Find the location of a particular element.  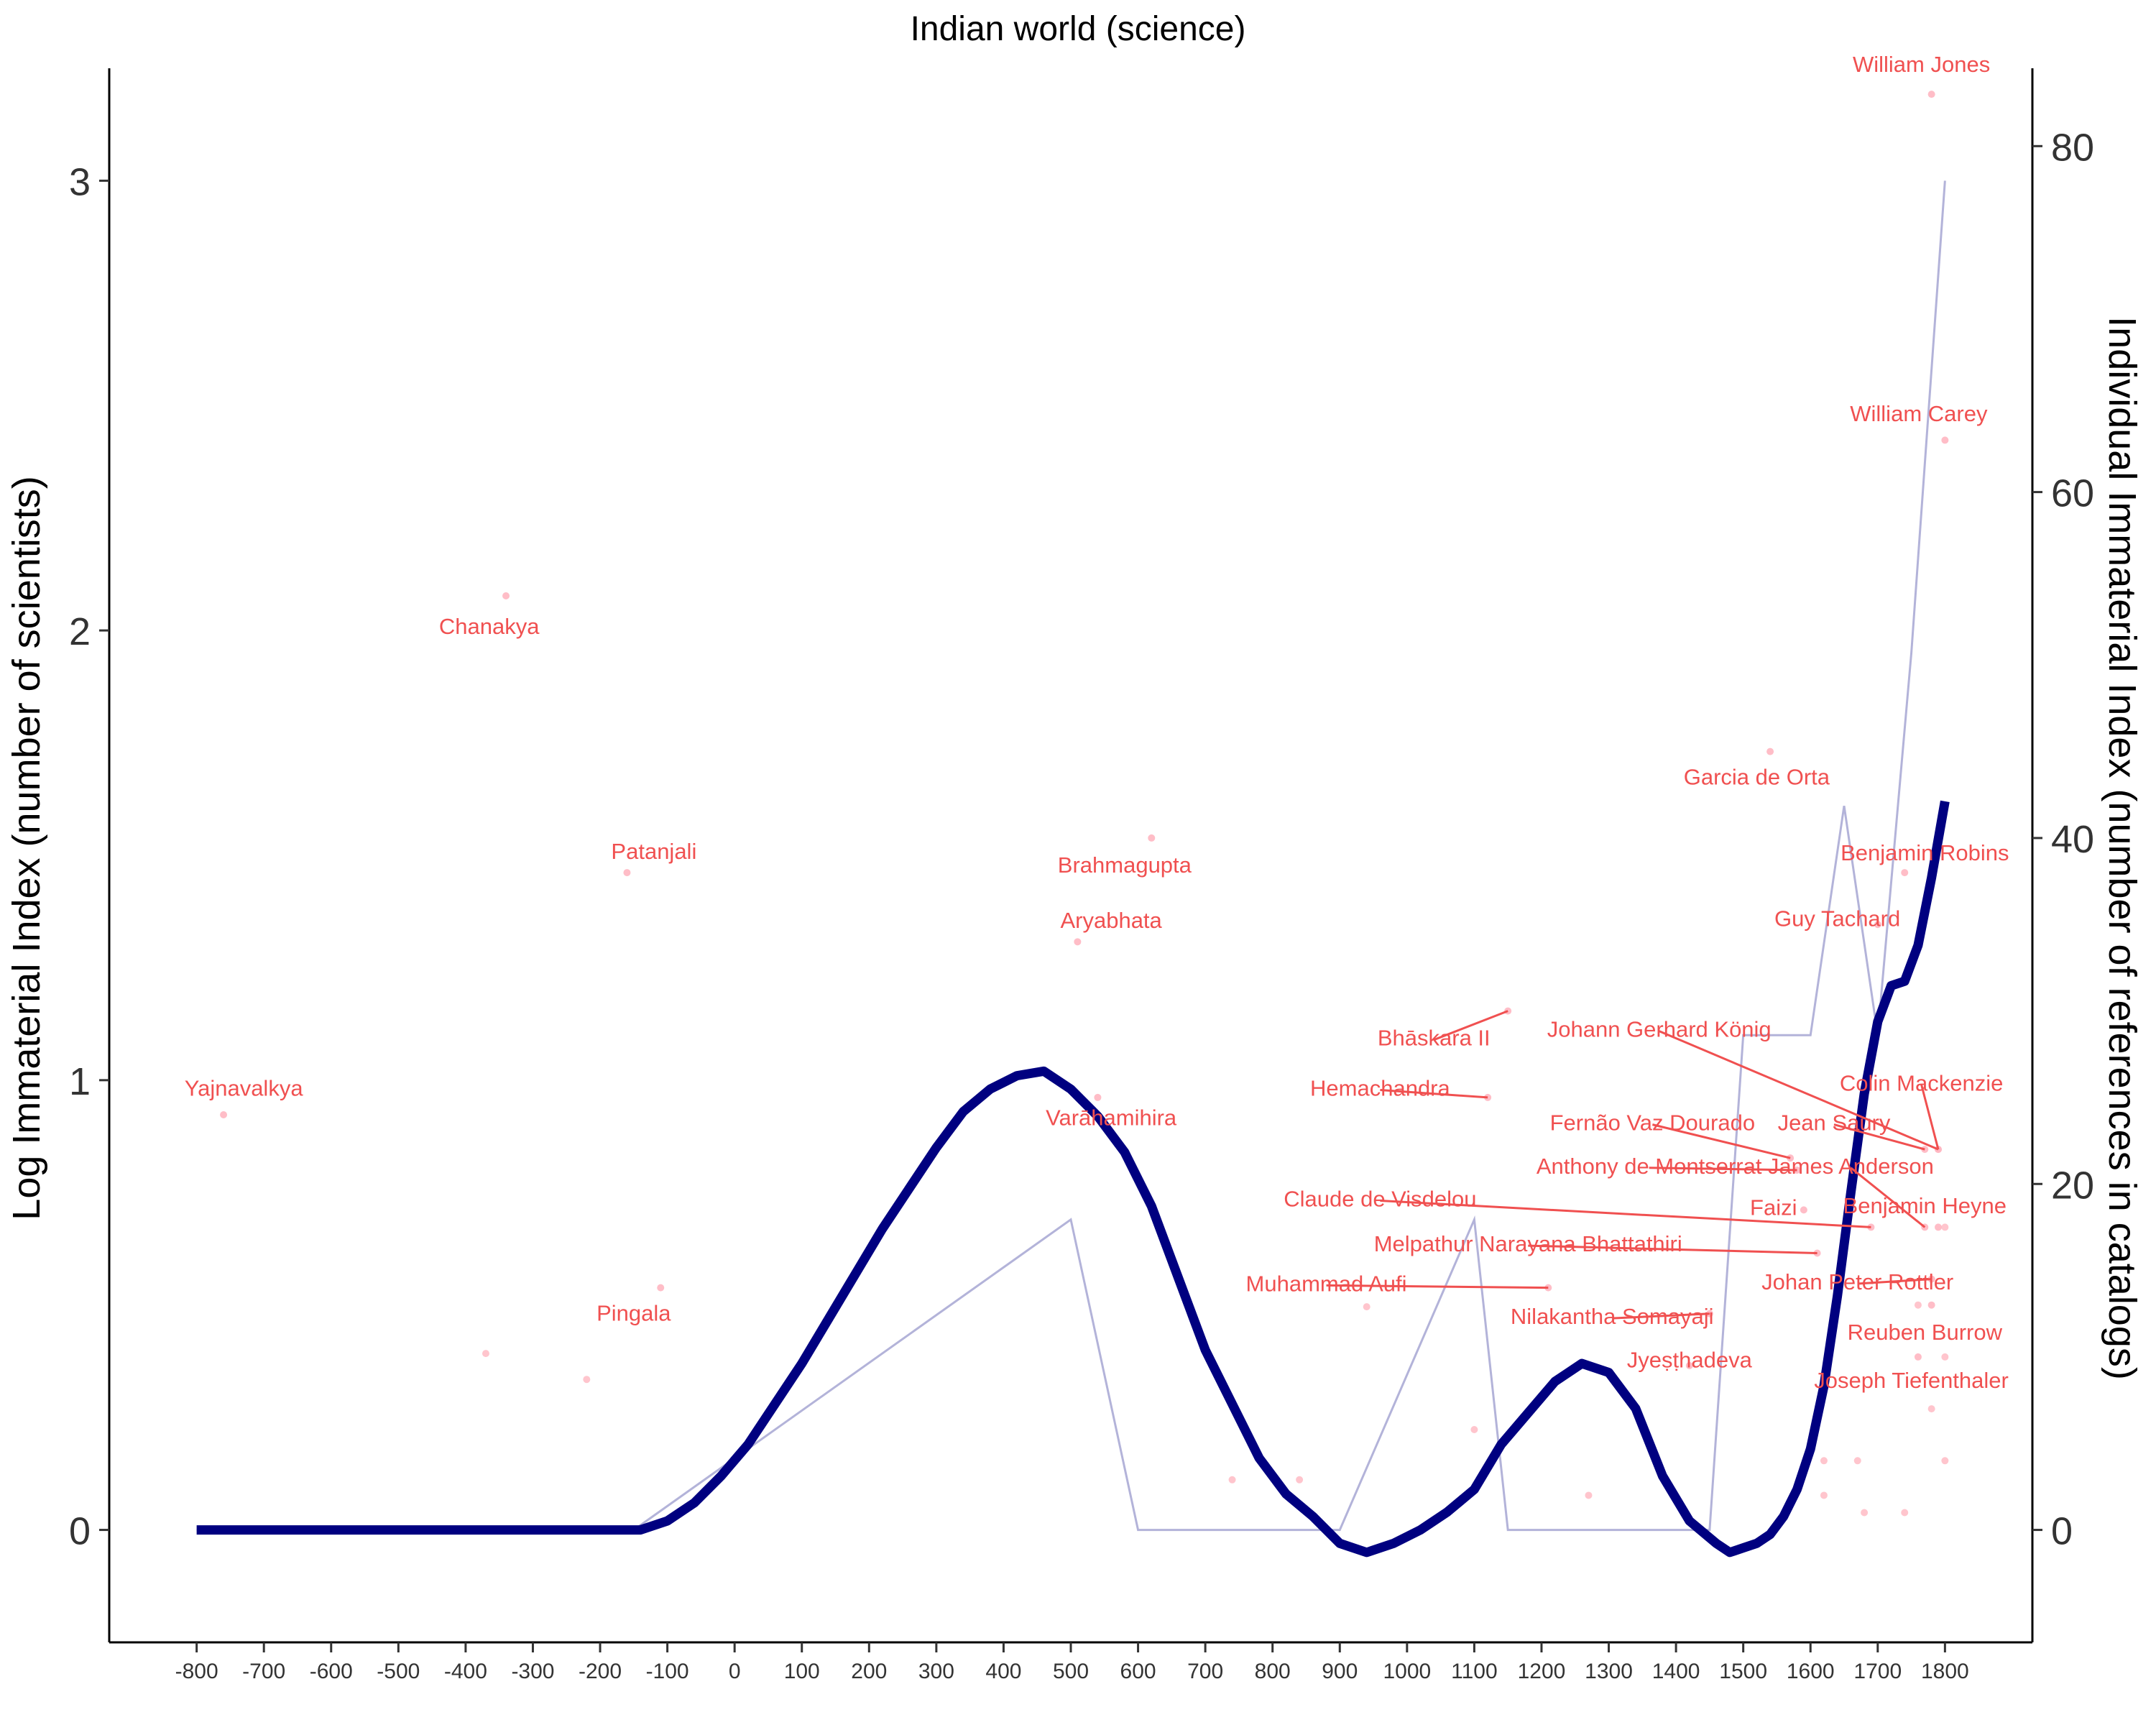

scientist-label: Pingala is located at coordinates (633, 1312).